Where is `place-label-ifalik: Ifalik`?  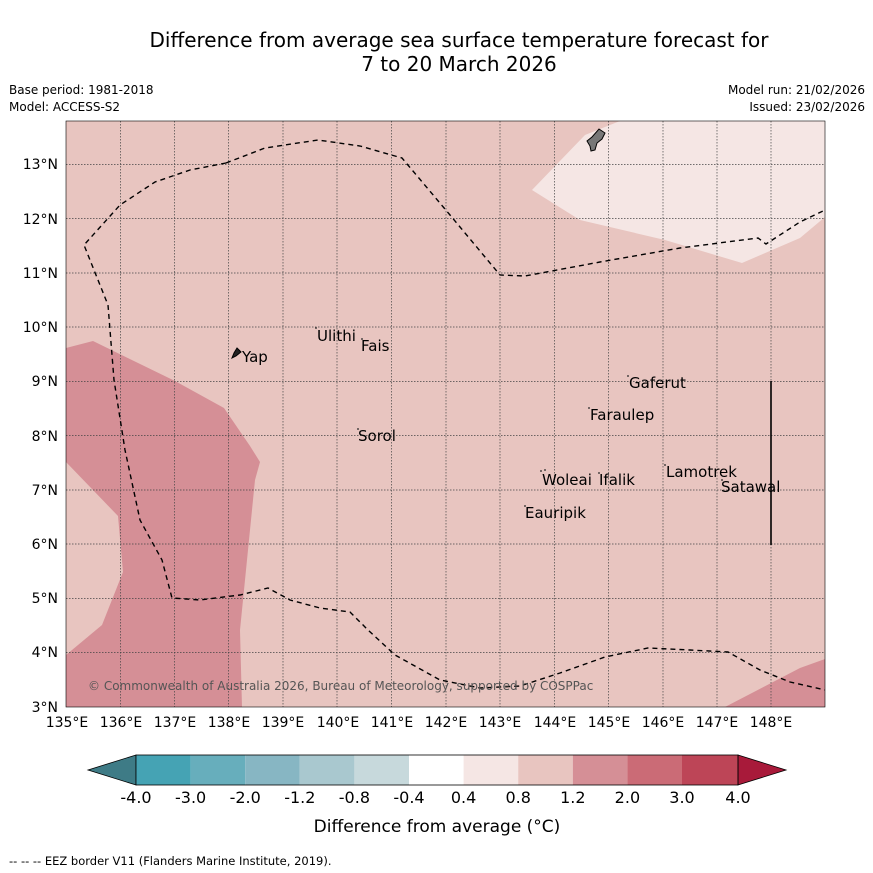
place-label-ifalik: Ifalik is located at coordinates (617, 480).